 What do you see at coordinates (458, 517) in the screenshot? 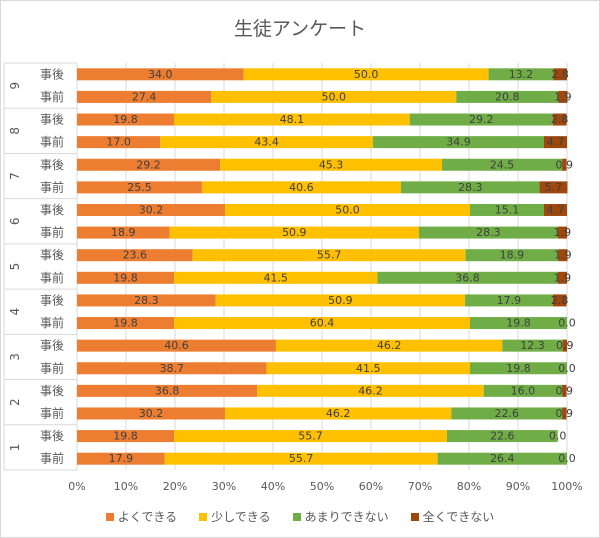
I see `legend-label: 全くできない` at bounding box center [458, 517].